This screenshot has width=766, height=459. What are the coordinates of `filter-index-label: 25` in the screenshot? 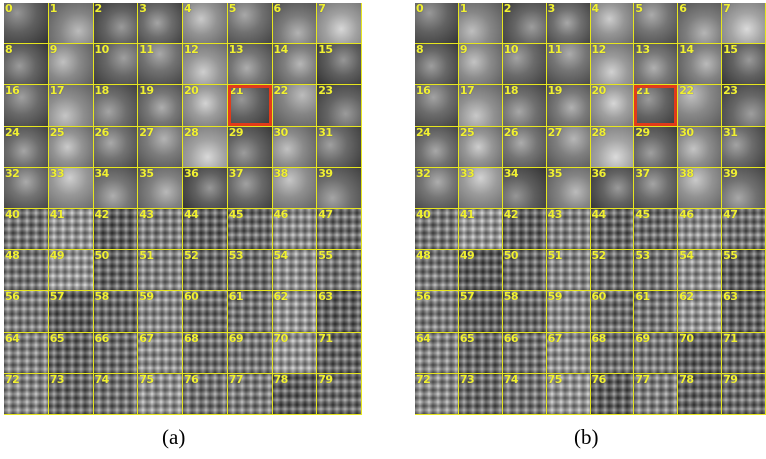 It's located at (57, 132).